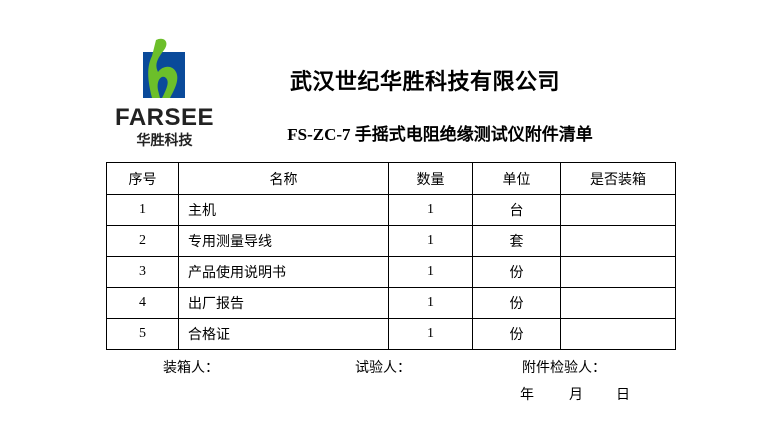  Describe the element at coordinates (164, 141) in the screenshot. I see `logo-brand-cn: 华胜科技` at that location.